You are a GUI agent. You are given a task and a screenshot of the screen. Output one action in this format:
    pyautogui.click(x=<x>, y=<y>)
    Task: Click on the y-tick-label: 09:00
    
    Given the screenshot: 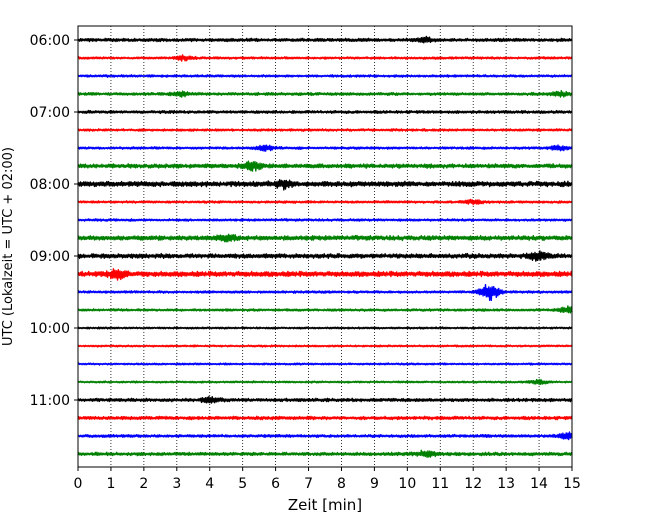 What is the action you would take?
    pyautogui.click(x=50, y=257)
    